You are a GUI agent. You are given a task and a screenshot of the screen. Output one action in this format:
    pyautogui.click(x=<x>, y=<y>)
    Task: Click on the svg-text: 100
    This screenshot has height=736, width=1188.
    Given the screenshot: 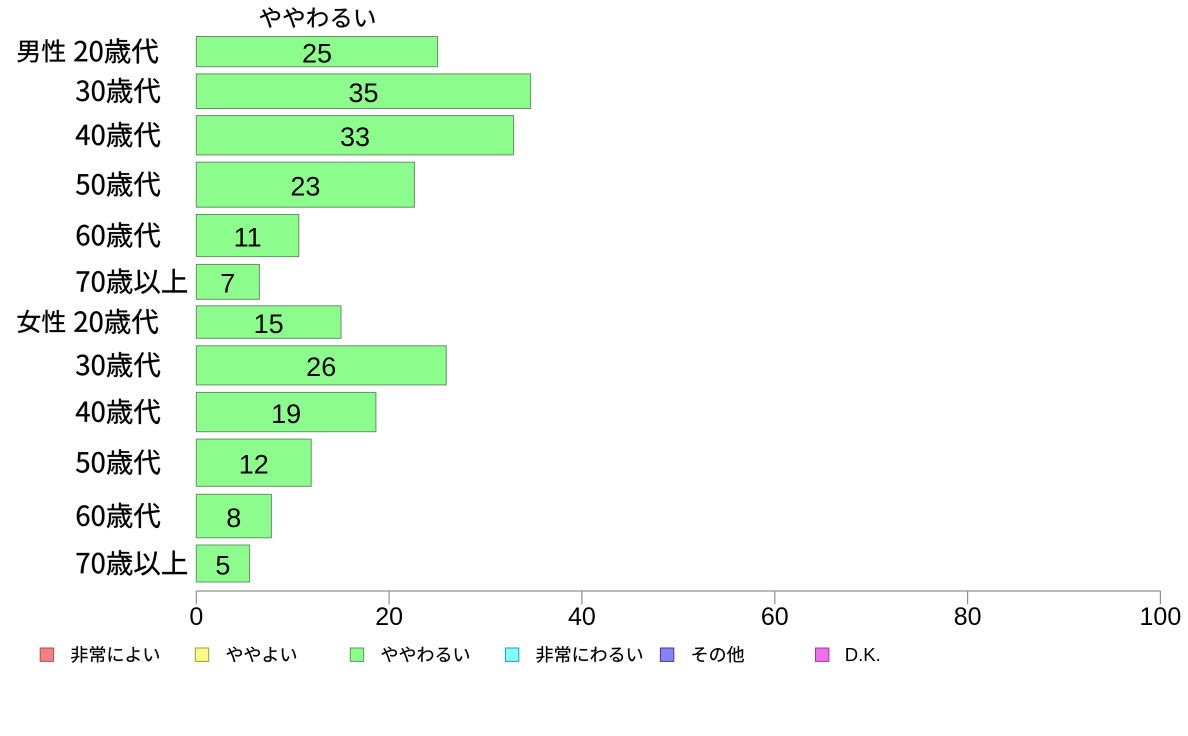 What is the action you would take?
    pyautogui.click(x=1161, y=617)
    